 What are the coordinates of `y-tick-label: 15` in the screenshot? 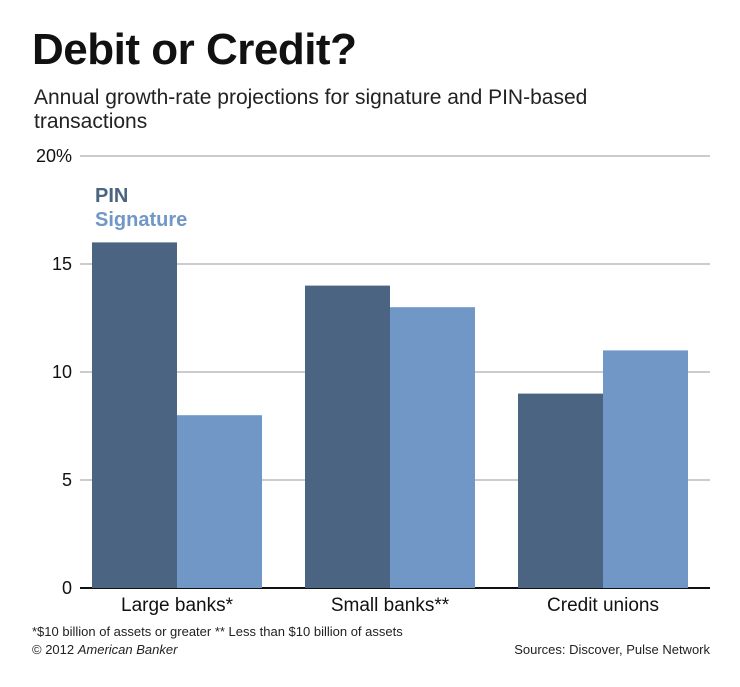 It's located at (62, 264).